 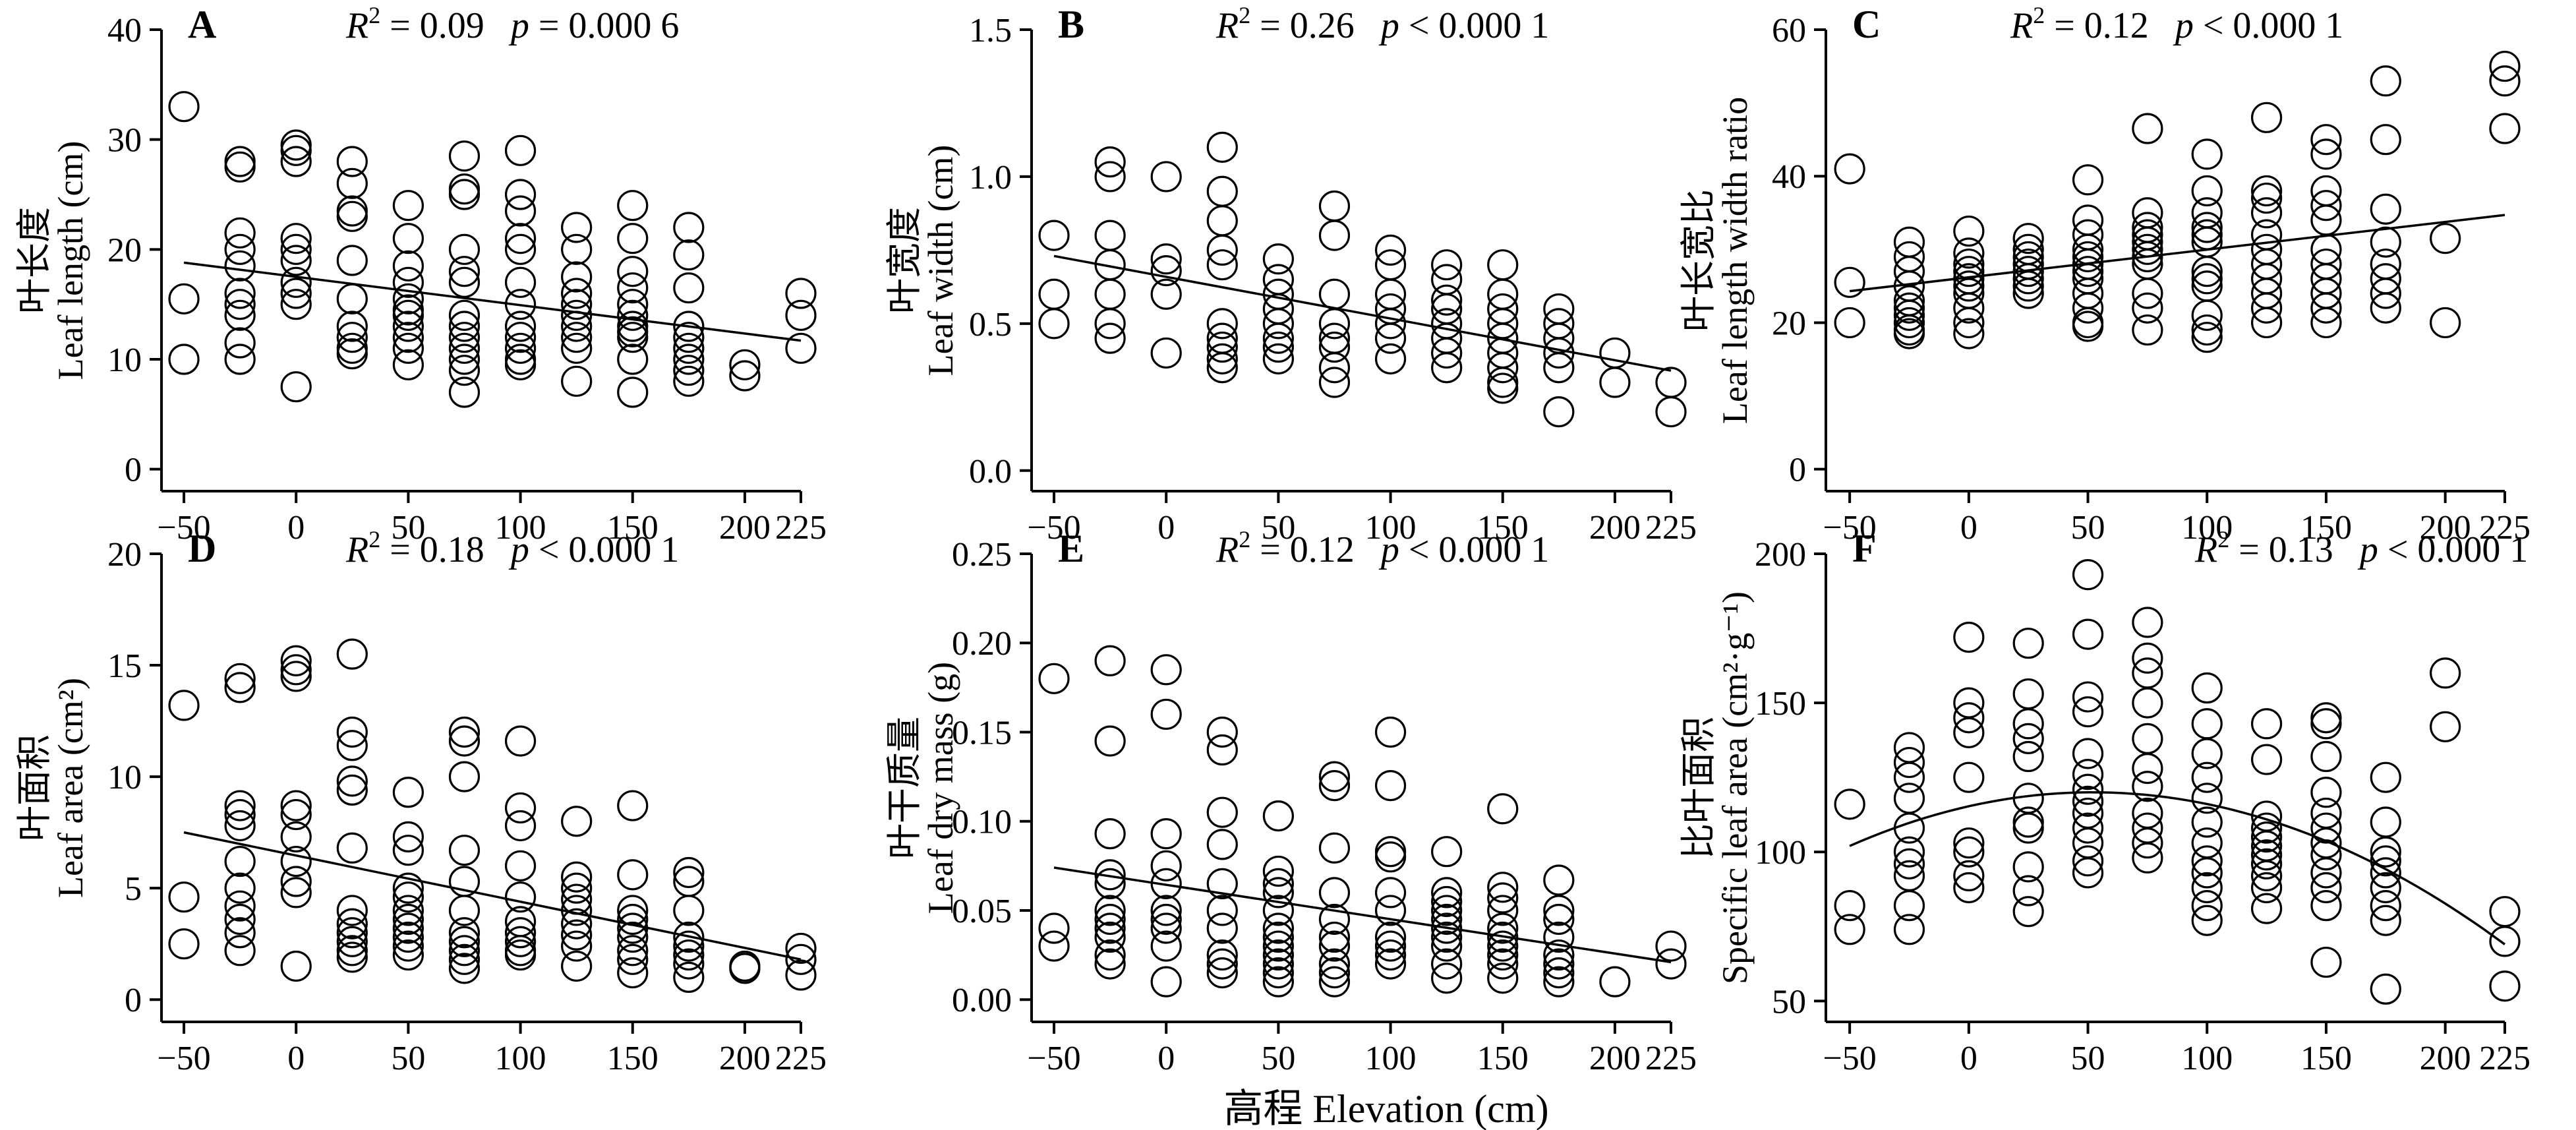 What do you see at coordinates (512, 24) in the screenshot?
I see `stats-annotation: R2 = 0.09 p = 0.000 6` at bounding box center [512, 24].